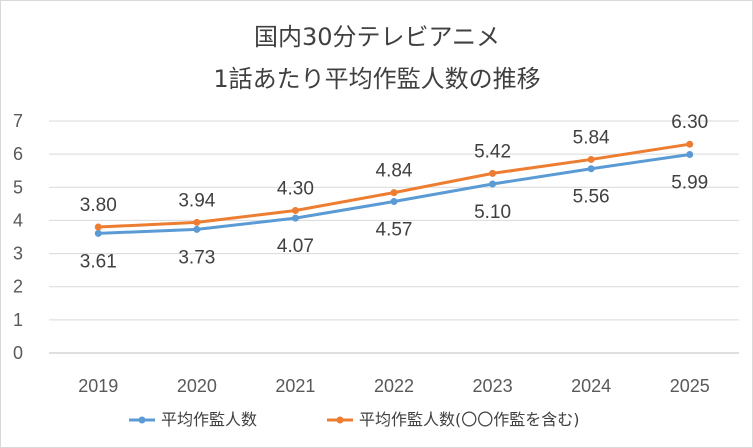 The width and height of the screenshot is (753, 448). I want to click on chart-title-line1: 国内30分テレビアニメ, so click(377, 37).